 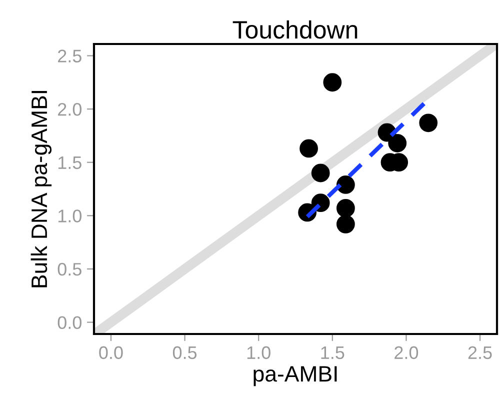 I want to click on x-tick-label: 1.5, so click(x=332, y=353).